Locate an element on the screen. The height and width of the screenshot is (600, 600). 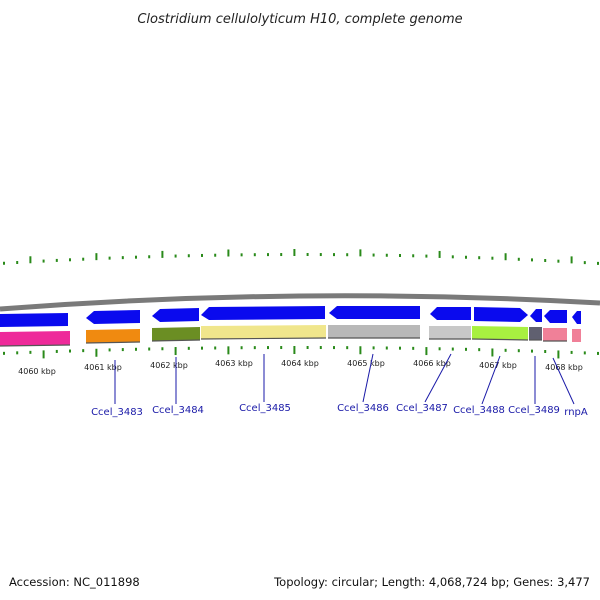
outer-tick-marks is located at coordinates (301, 257).